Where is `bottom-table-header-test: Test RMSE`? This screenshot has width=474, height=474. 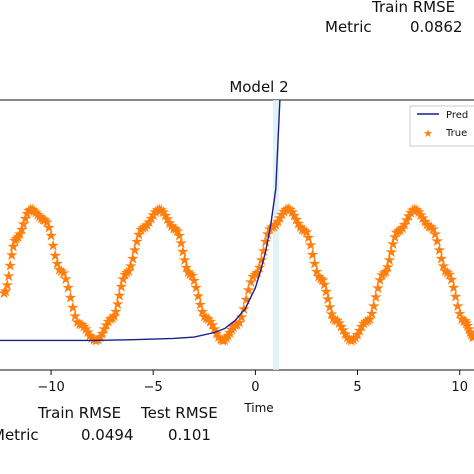
bottom-table-header-test: Test RMSE is located at coordinates (179, 413).